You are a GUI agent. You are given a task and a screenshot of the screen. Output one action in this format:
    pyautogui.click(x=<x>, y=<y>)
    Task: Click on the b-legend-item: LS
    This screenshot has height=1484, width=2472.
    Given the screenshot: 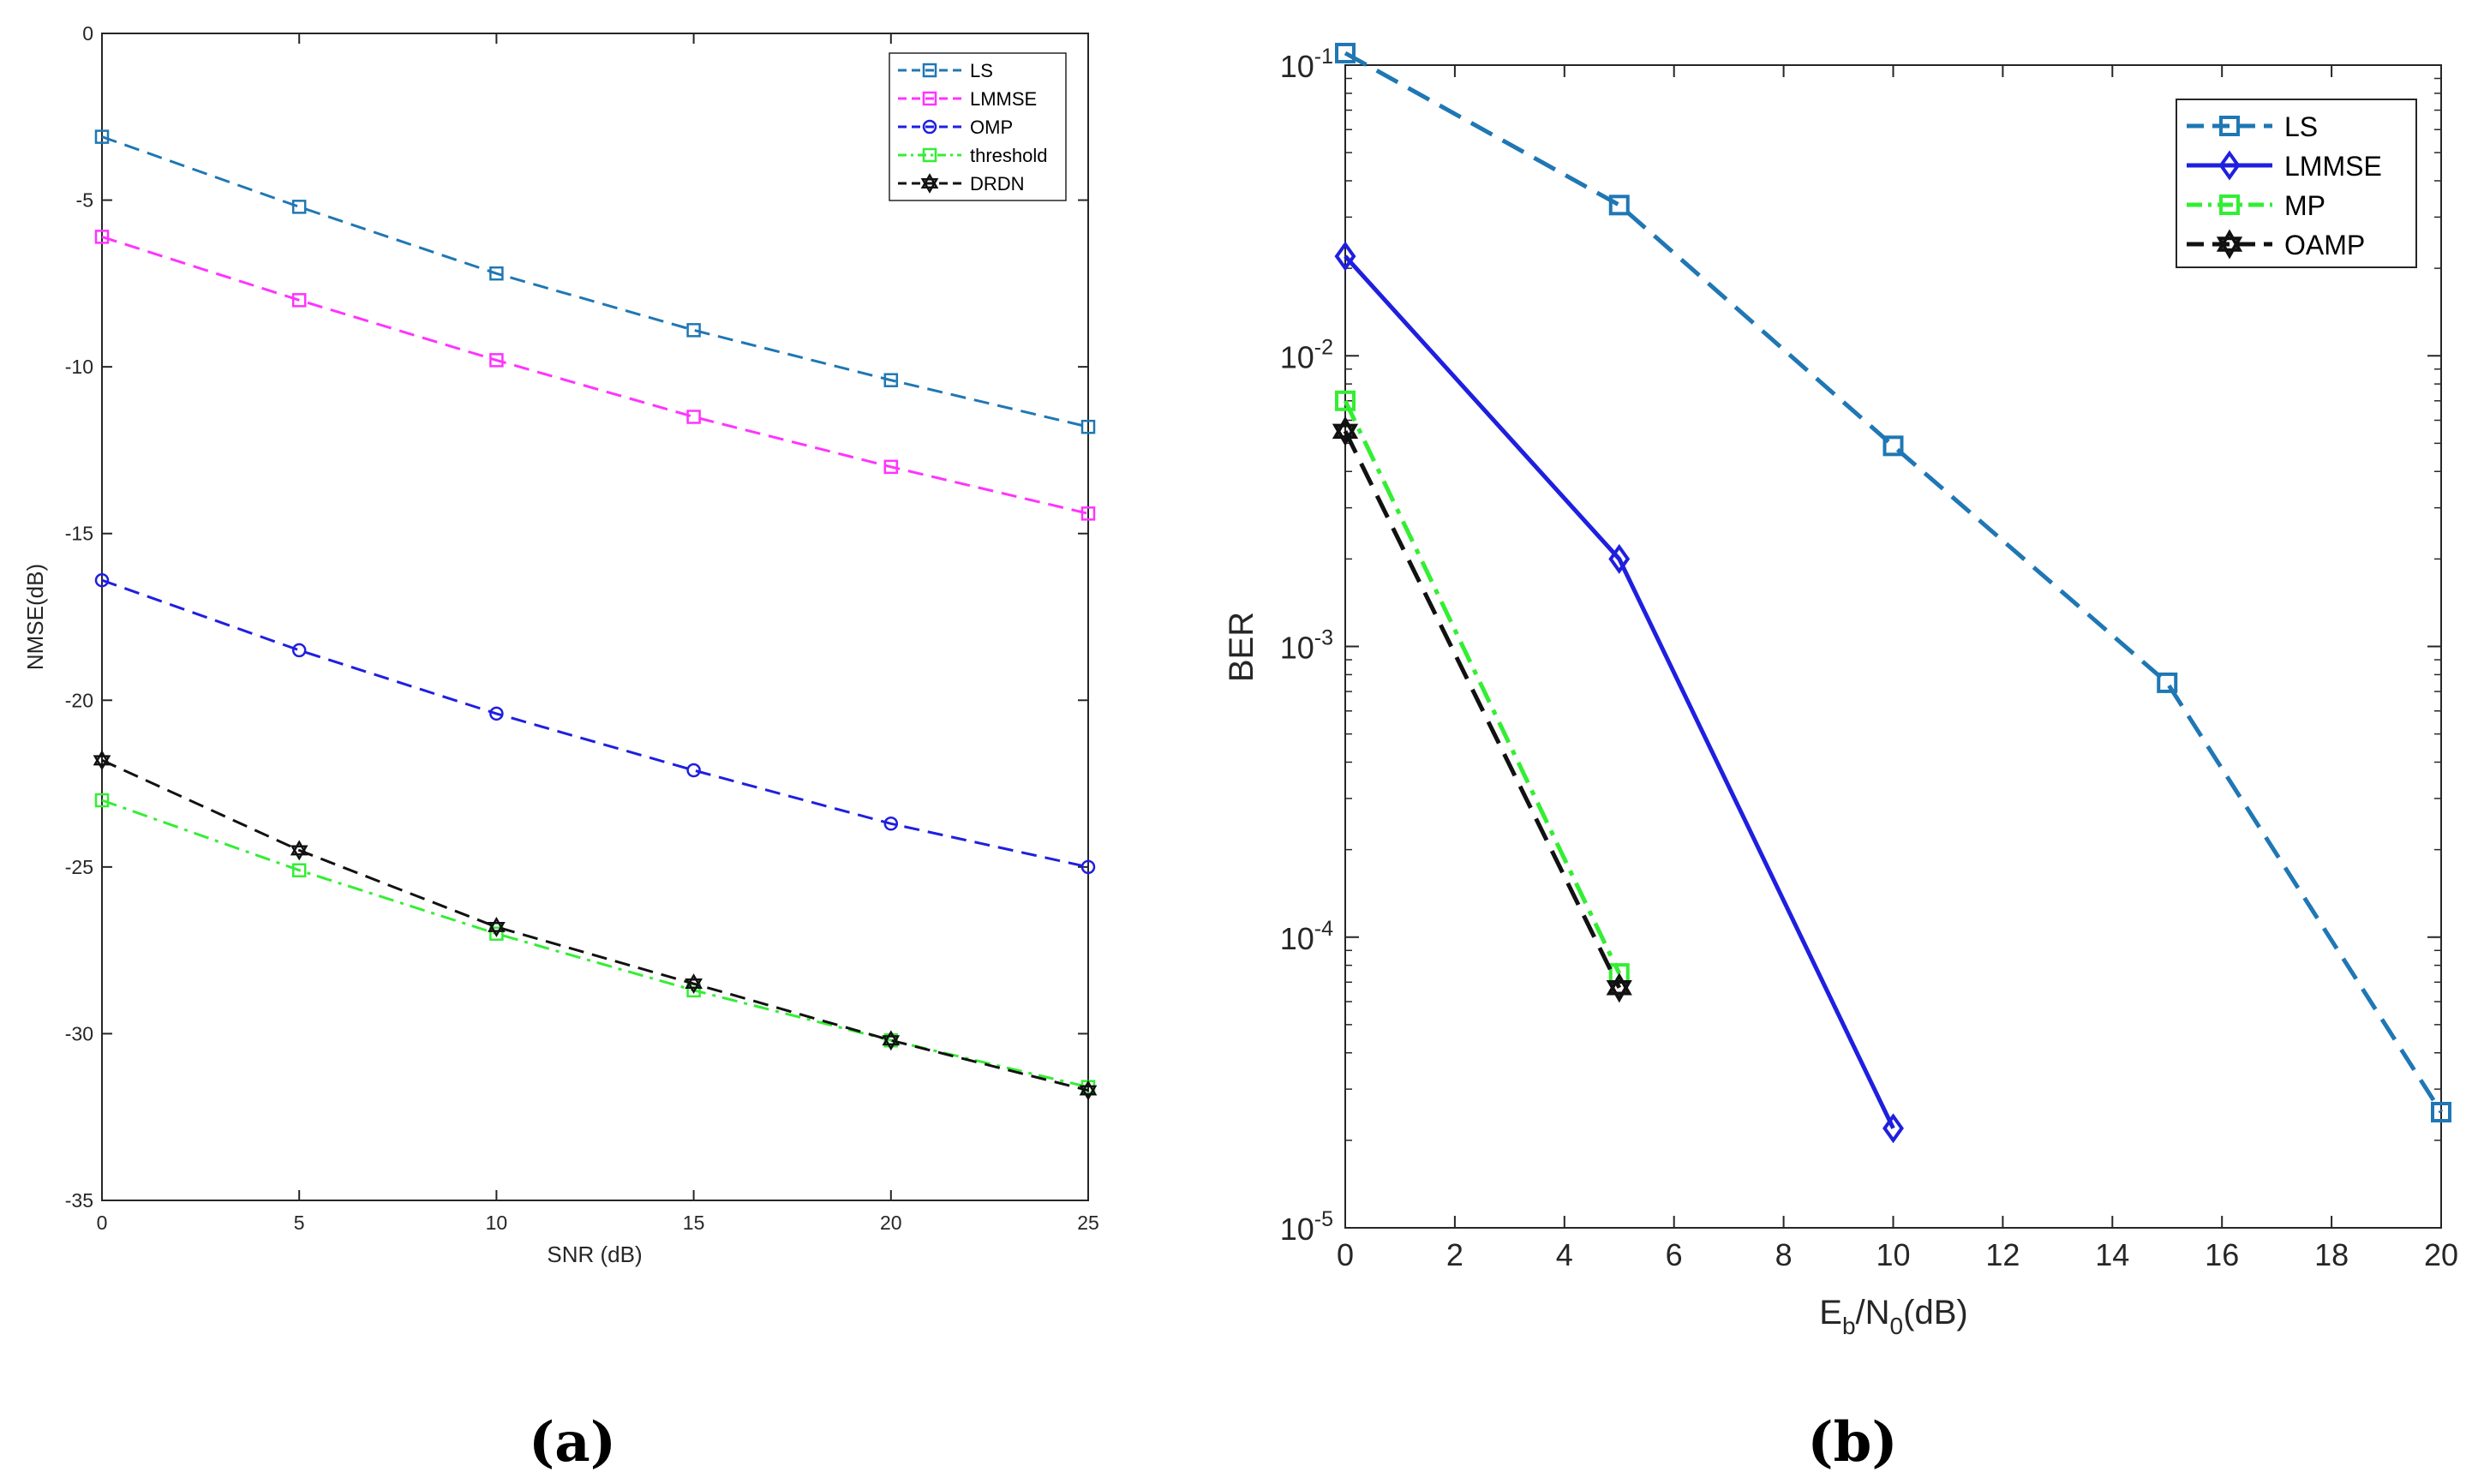 What is the action you would take?
    pyautogui.click(x=2252, y=127)
    